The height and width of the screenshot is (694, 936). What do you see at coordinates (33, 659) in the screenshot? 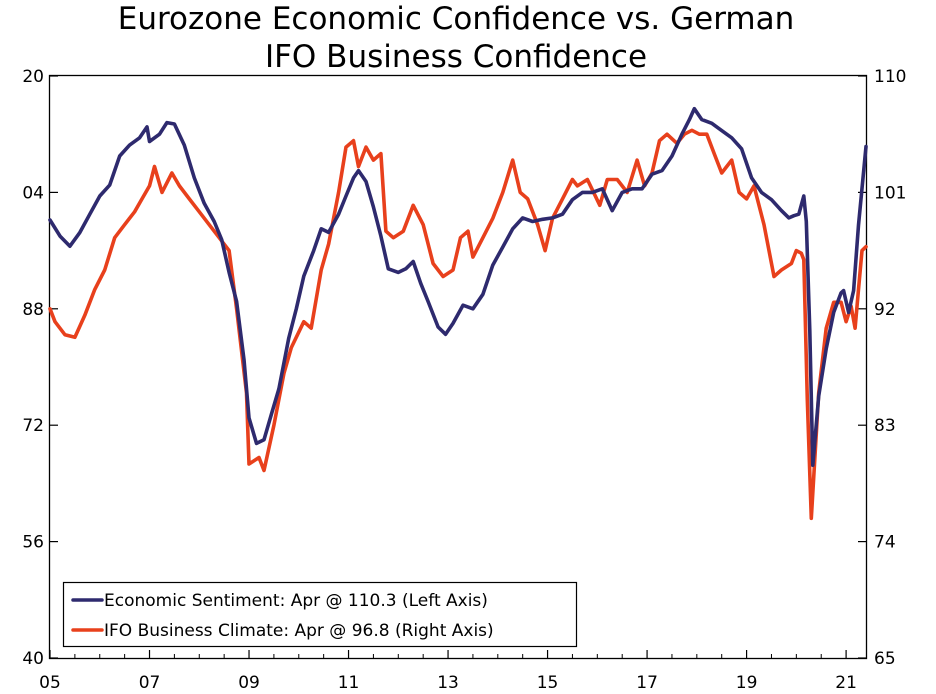
I see `left-y-tick-label: 40` at bounding box center [33, 659].